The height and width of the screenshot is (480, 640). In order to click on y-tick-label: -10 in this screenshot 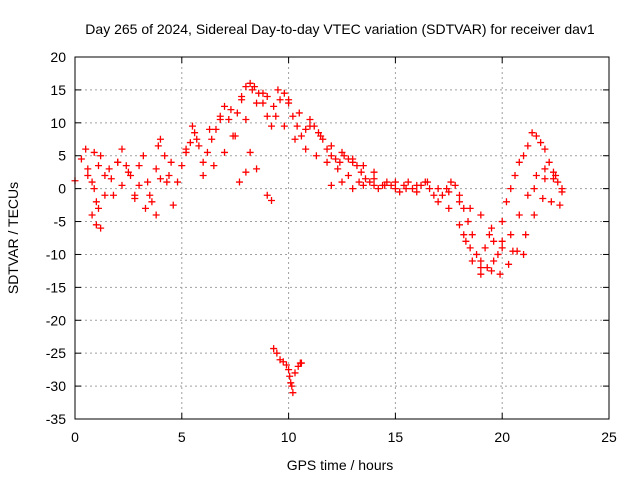, I will do `click(56, 254)`.